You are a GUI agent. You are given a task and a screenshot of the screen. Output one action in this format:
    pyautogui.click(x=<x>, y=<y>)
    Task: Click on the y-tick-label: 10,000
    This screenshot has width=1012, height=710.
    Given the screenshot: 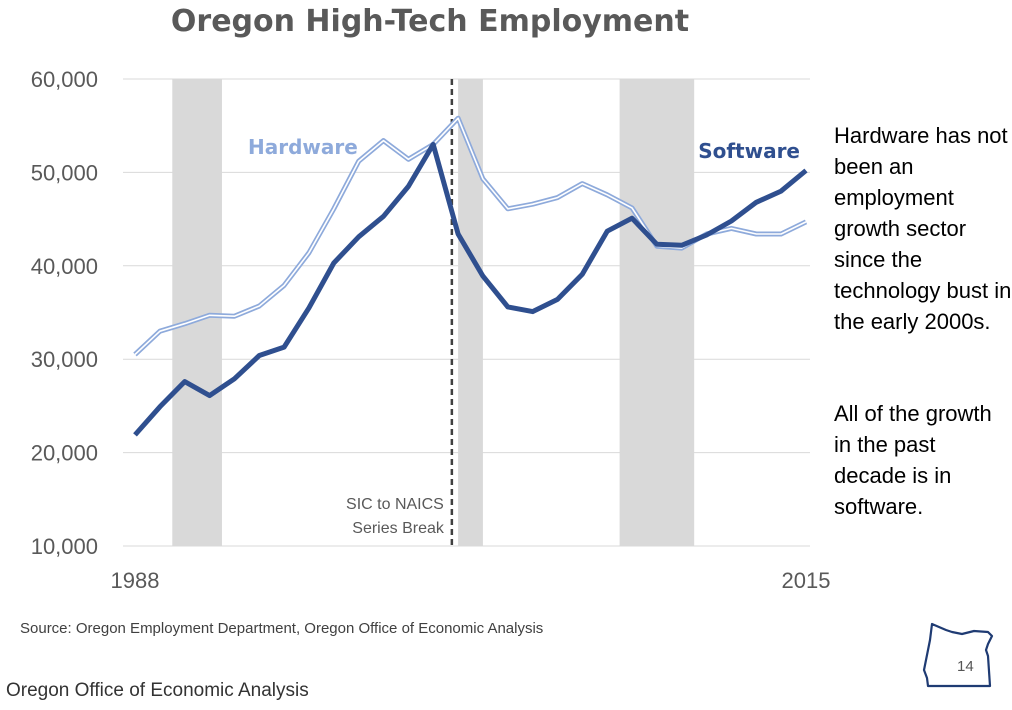 What is the action you would take?
    pyautogui.click(x=64, y=546)
    